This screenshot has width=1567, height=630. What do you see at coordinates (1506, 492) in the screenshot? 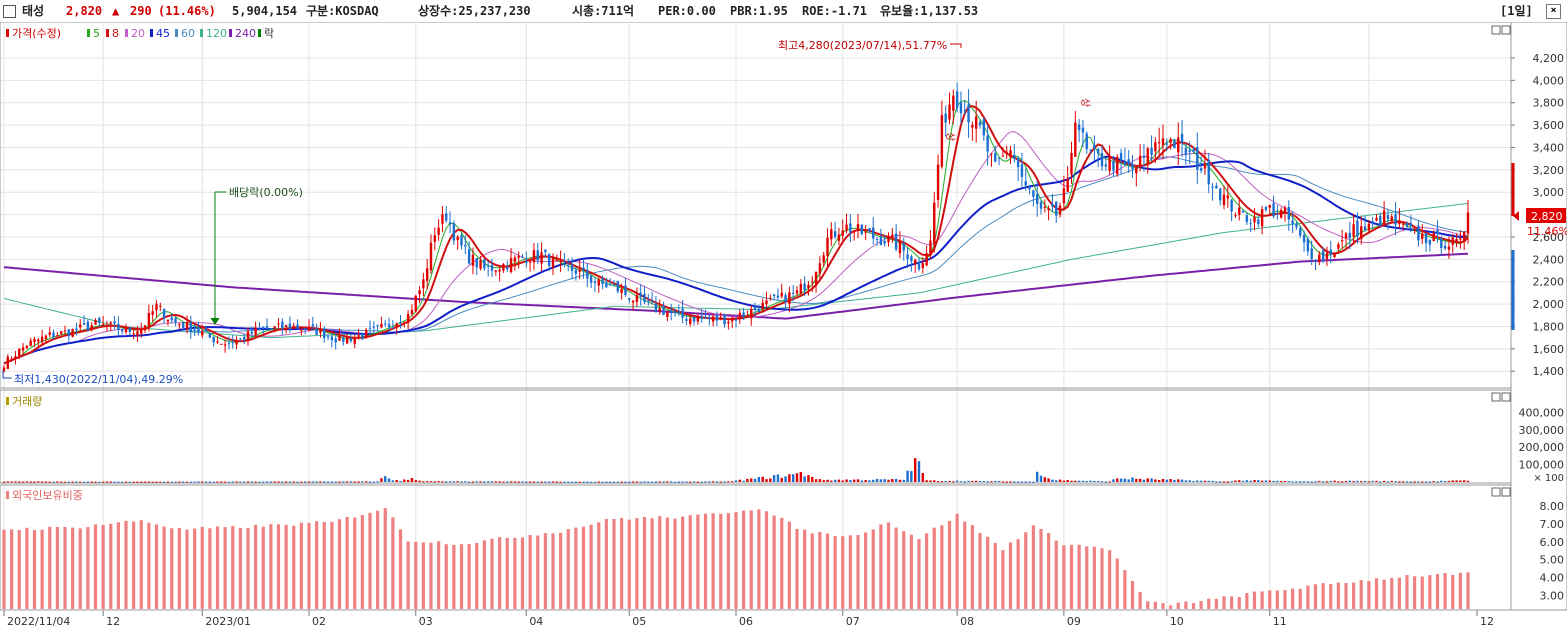
I see `foreign-maximize-icon` at bounding box center [1506, 492].